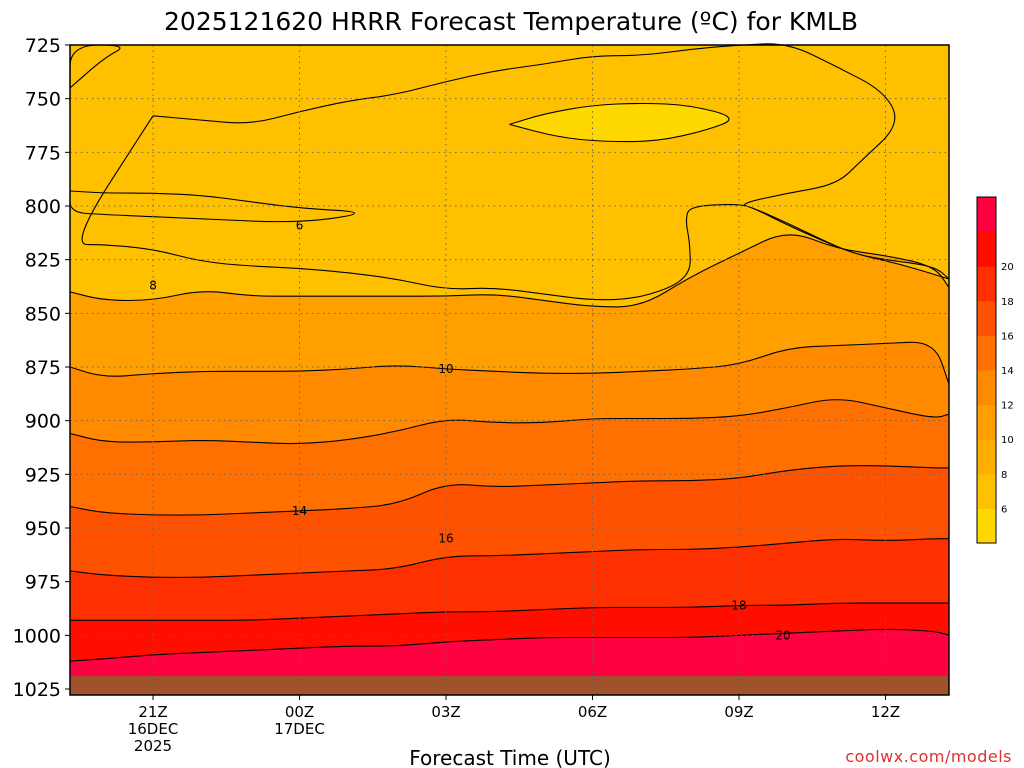 This screenshot has width=1024, height=768. What do you see at coordinates (1004, 509) in the screenshot?
I see `colorbar-label-6: 6` at bounding box center [1004, 509].